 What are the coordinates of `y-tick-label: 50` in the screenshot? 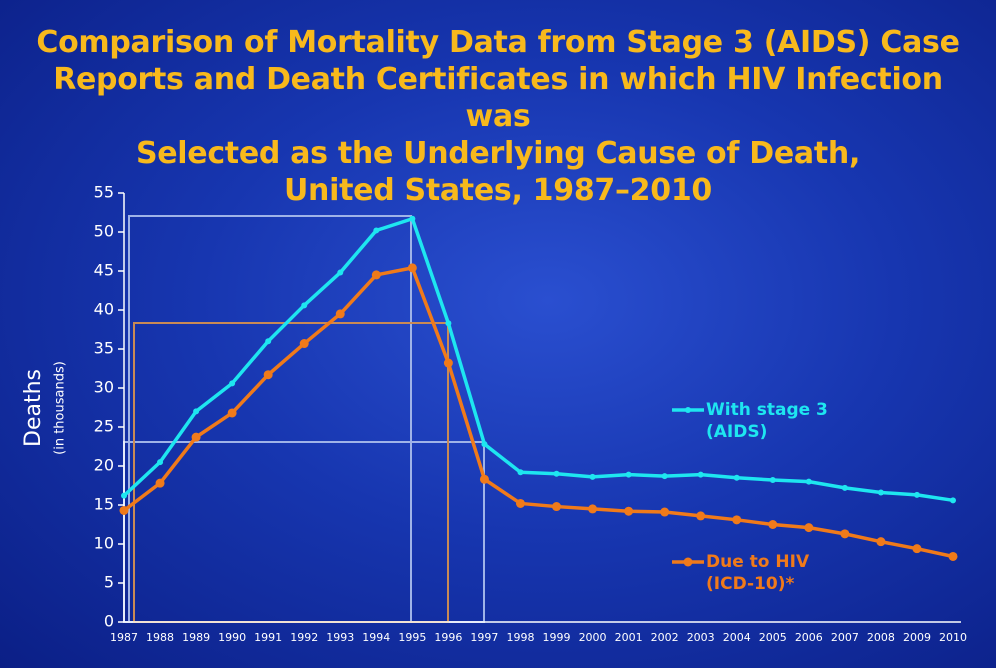 It's located at (104, 231).